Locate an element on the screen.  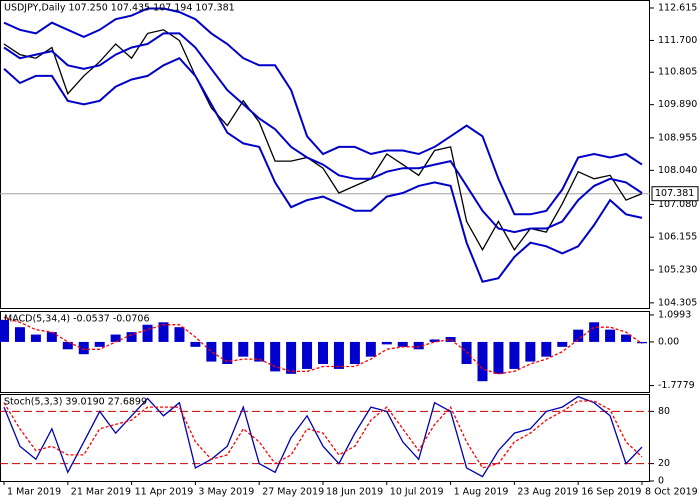
x-tick-label: 8 Oct 2019 is located at coordinates (671, 492).